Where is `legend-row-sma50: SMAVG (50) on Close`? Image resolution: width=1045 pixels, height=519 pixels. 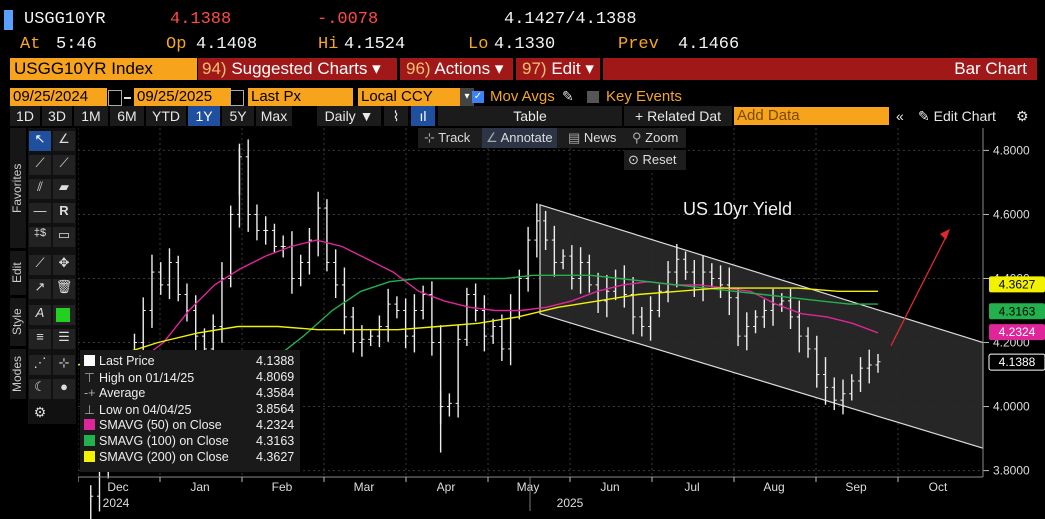
legend-row-sma50: SMAVG (50) on Close is located at coordinates (153, 425).